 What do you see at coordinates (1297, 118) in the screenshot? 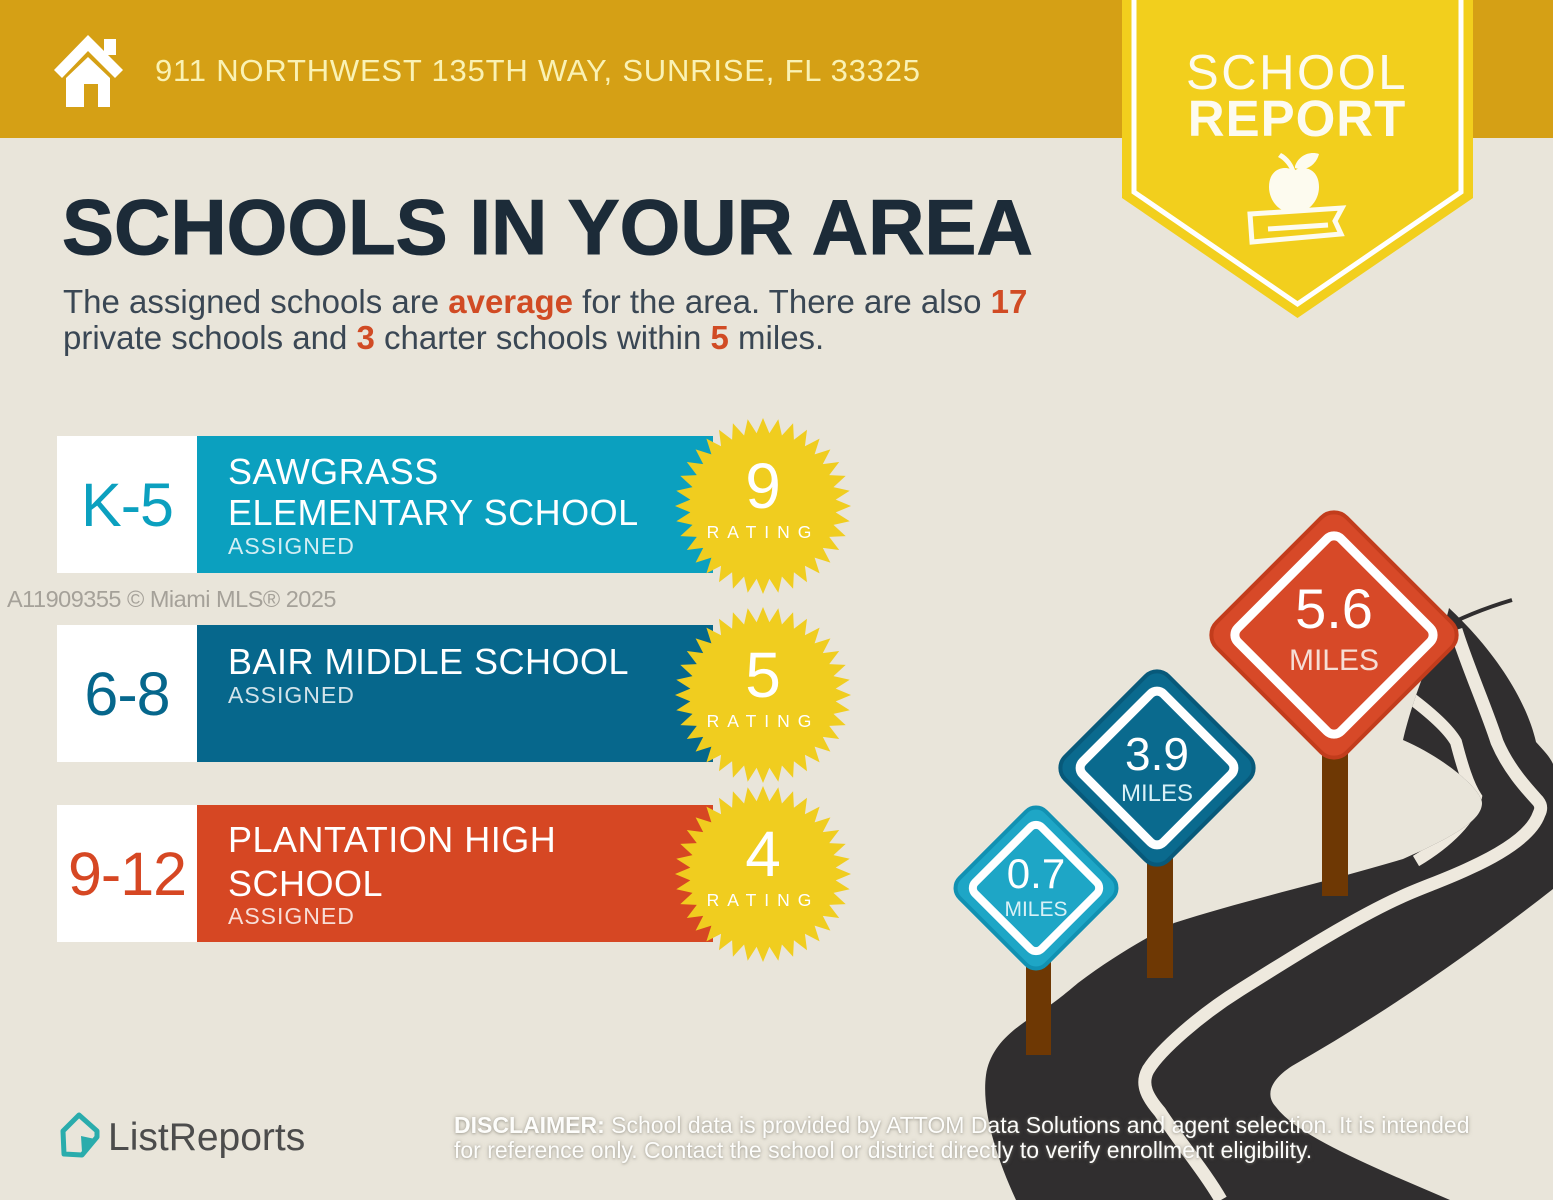
I see `svg-text: REPORT` at bounding box center [1297, 118].